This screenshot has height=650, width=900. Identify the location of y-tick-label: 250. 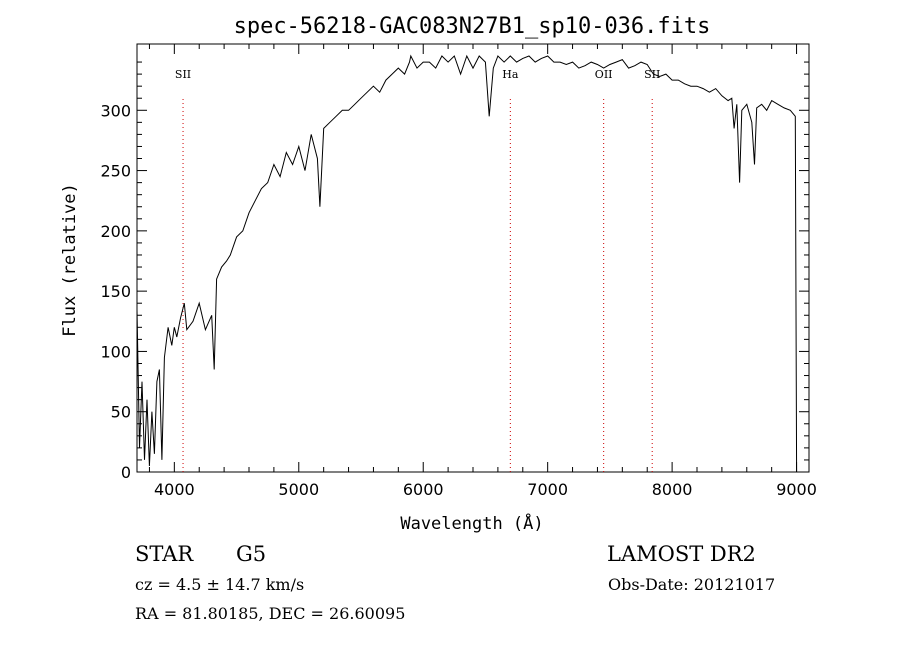
(115, 171).